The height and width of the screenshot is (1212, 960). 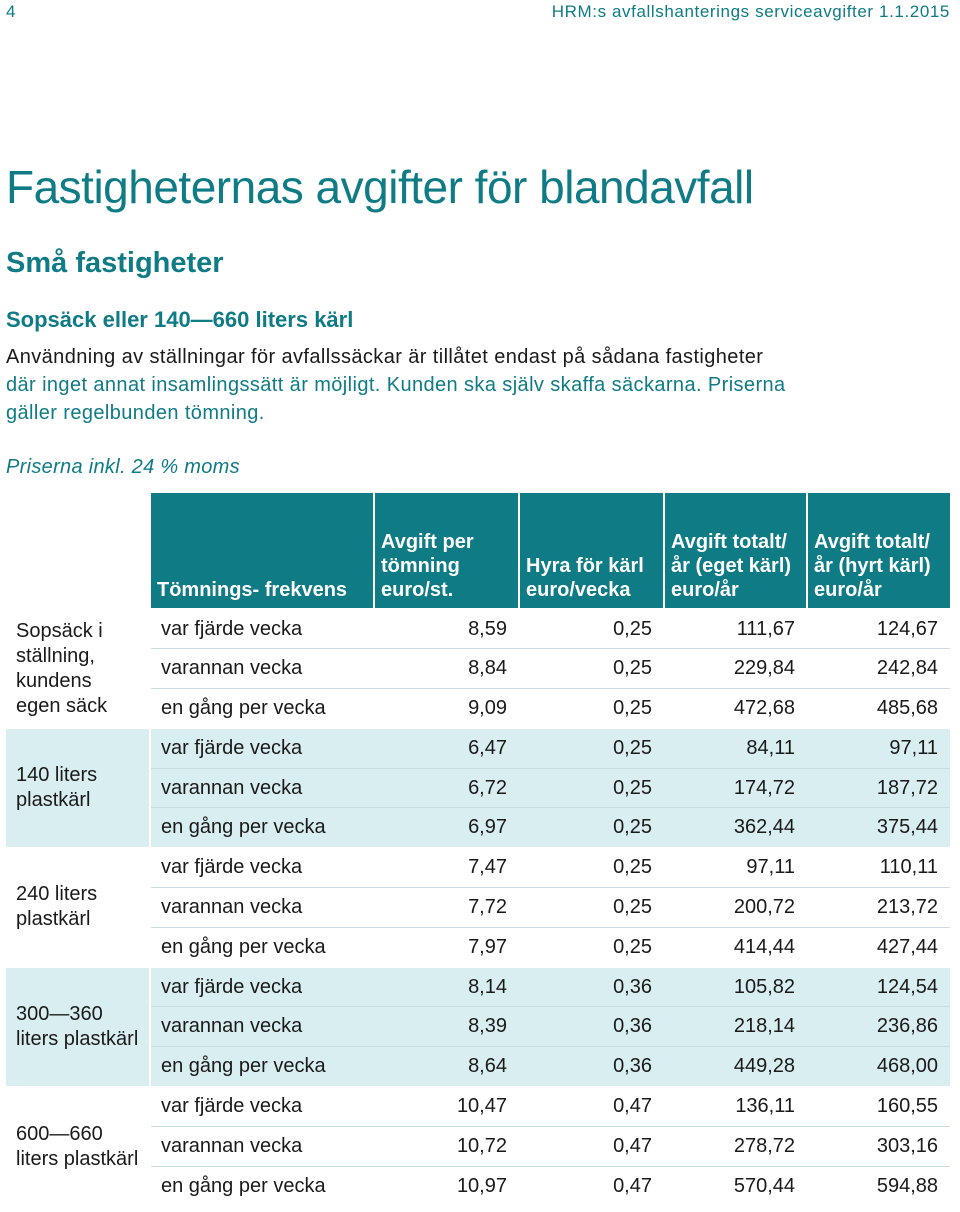 I want to click on total-own-cell: 218,14, so click(x=735, y=1026).